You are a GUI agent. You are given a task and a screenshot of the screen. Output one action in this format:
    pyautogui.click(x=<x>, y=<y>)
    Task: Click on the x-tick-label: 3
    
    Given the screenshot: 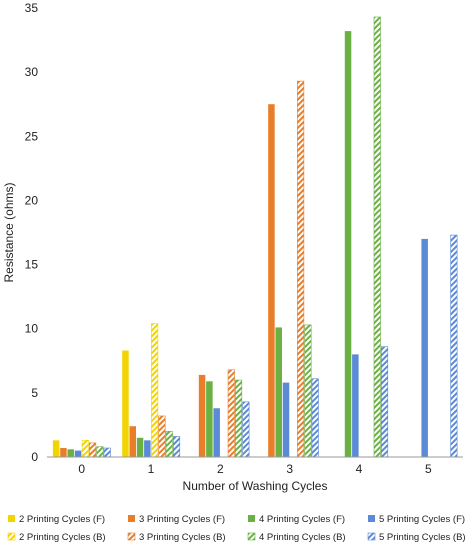 What is the action you would take?
    pyautogui.click(x=289, y=469)
    